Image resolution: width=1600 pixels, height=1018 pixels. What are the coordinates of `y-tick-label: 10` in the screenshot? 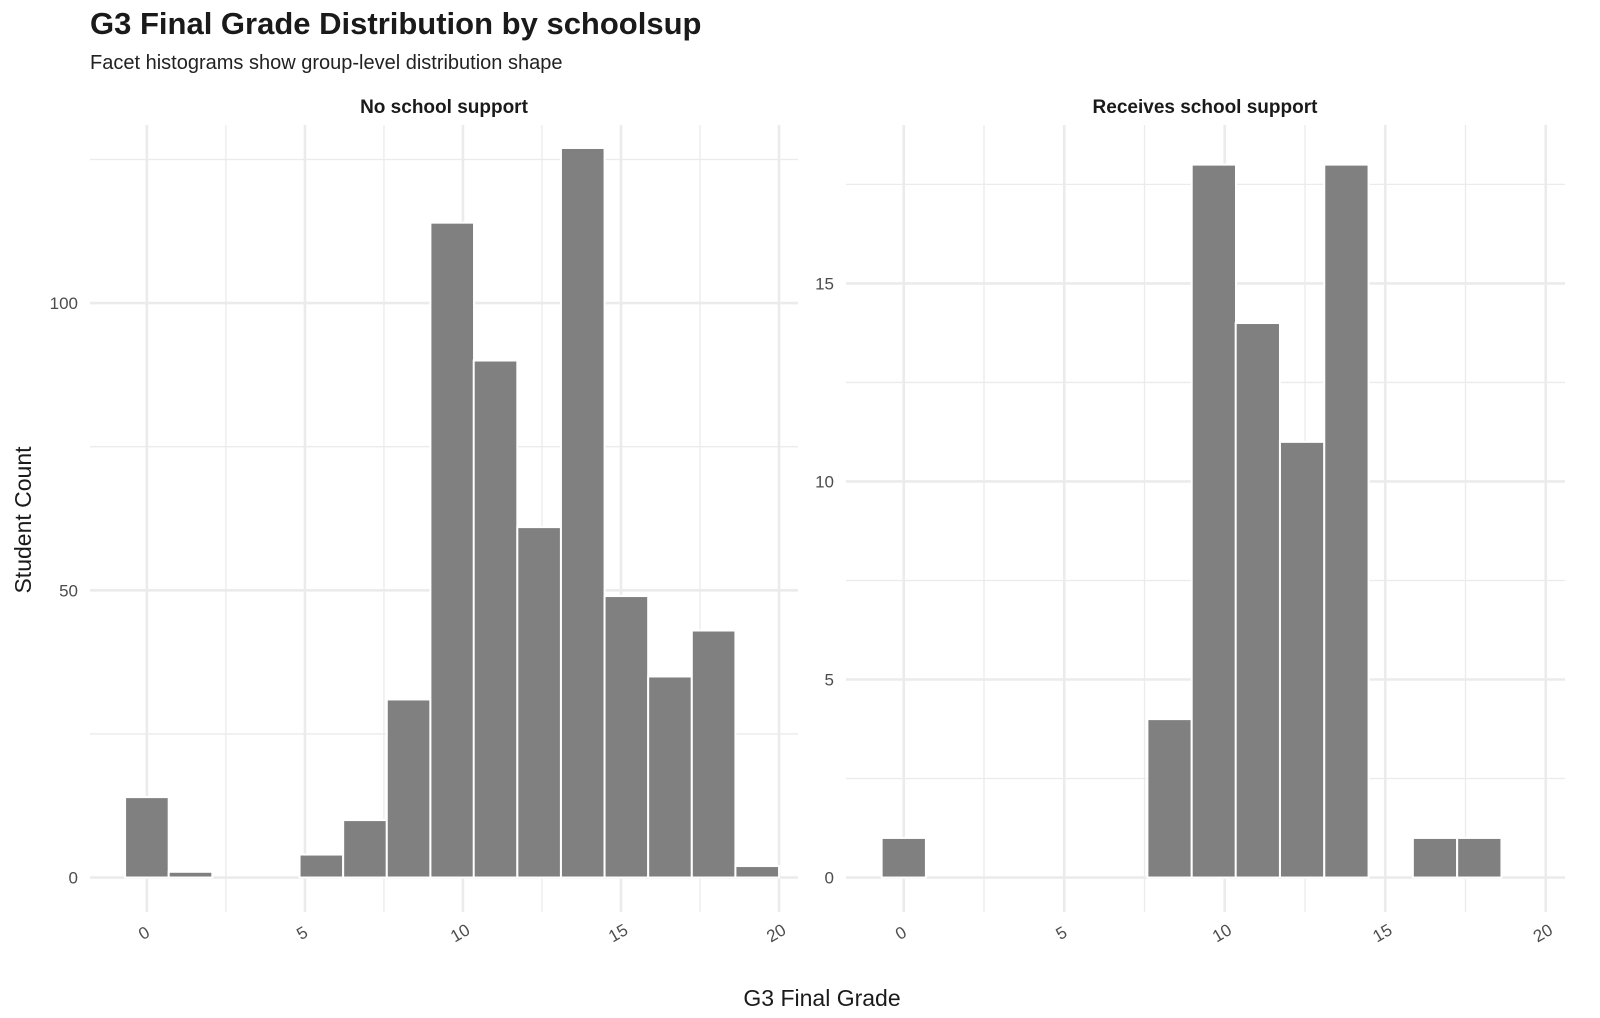 It's located at (824, 481).